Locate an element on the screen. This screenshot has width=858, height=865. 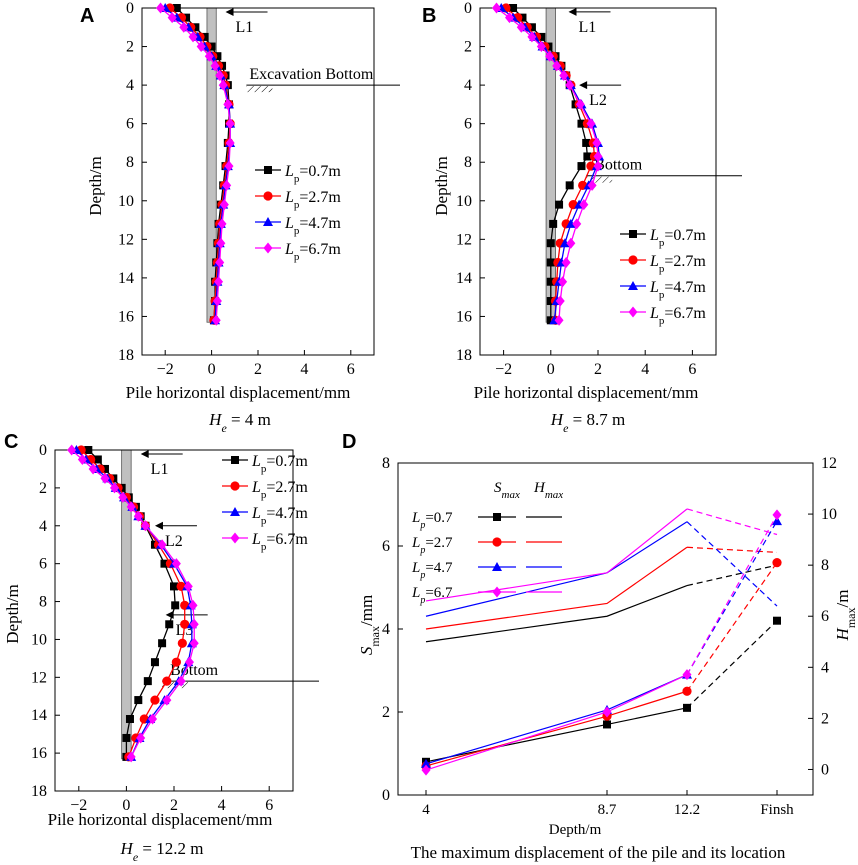
panel-c-plot-frame is located at coordinates (174, 620).